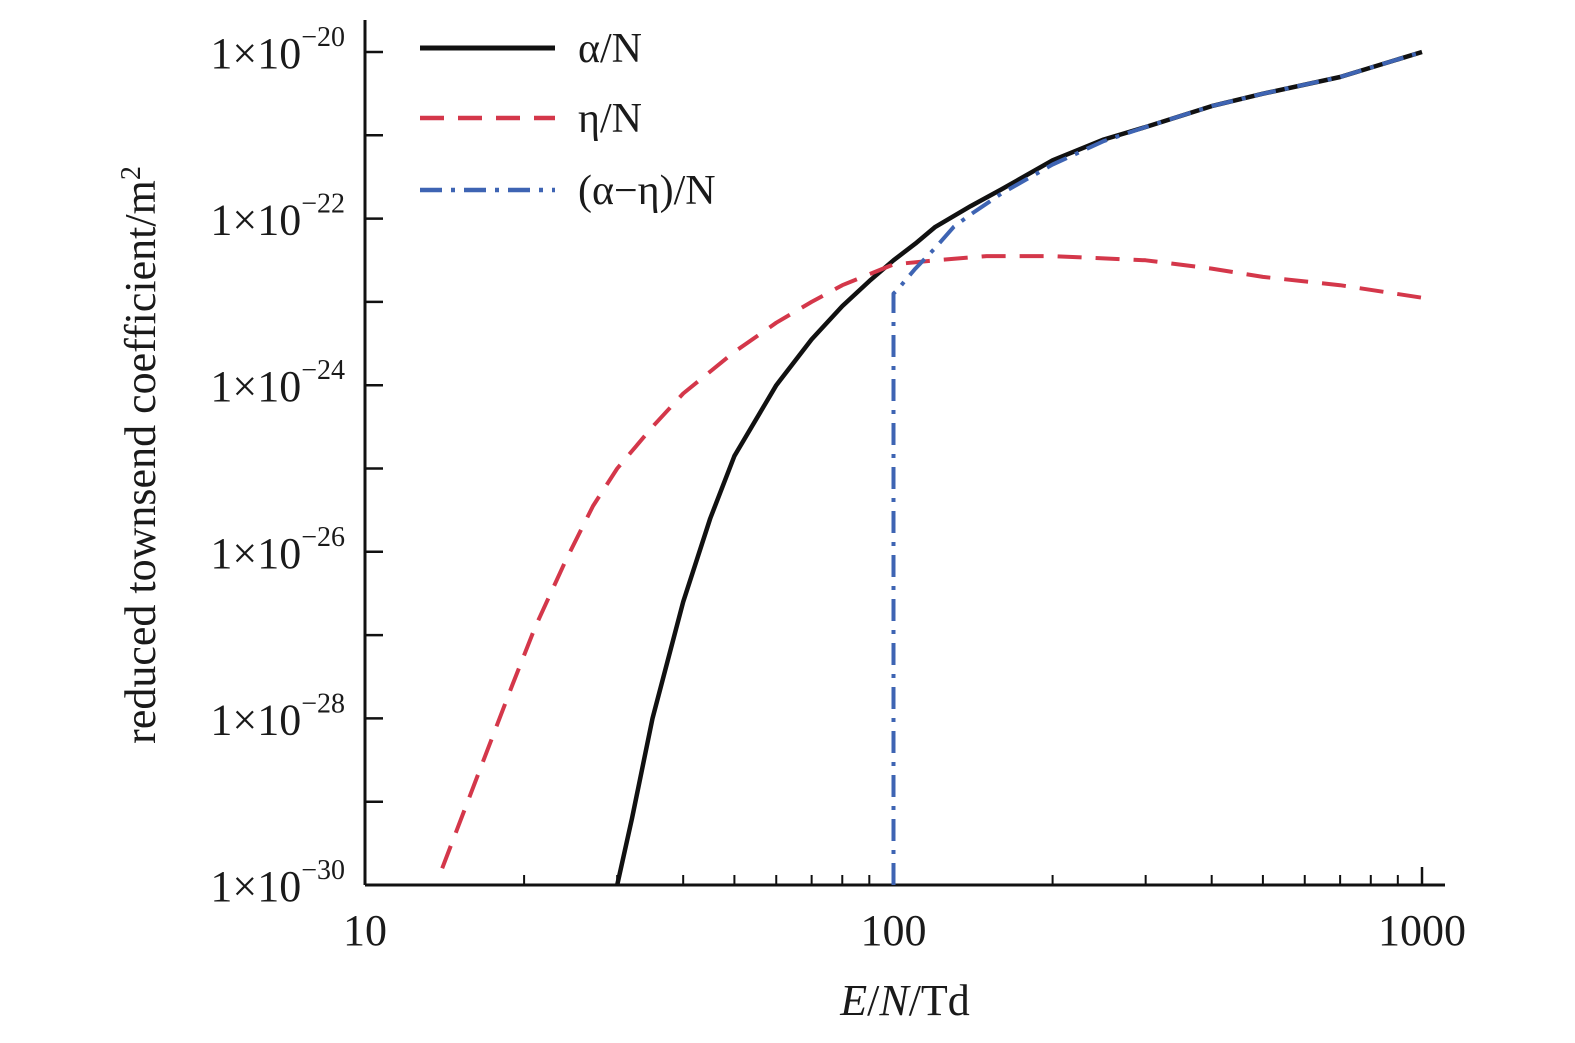 This screenshot has height=1043, width=1575. I want to click on x-tick-label: 1000, so click(1422, 930).